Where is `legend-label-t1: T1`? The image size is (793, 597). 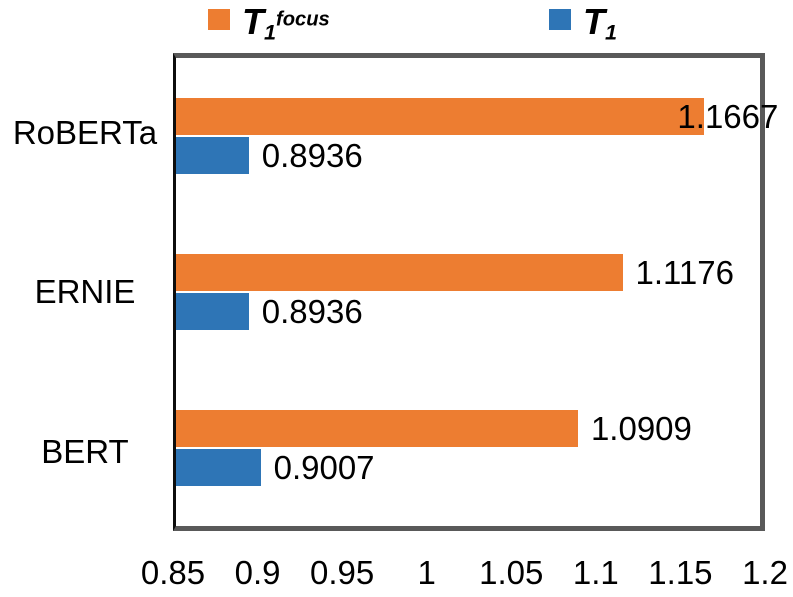
legend-label-t1: T1 is located at coordinates (600, 23).